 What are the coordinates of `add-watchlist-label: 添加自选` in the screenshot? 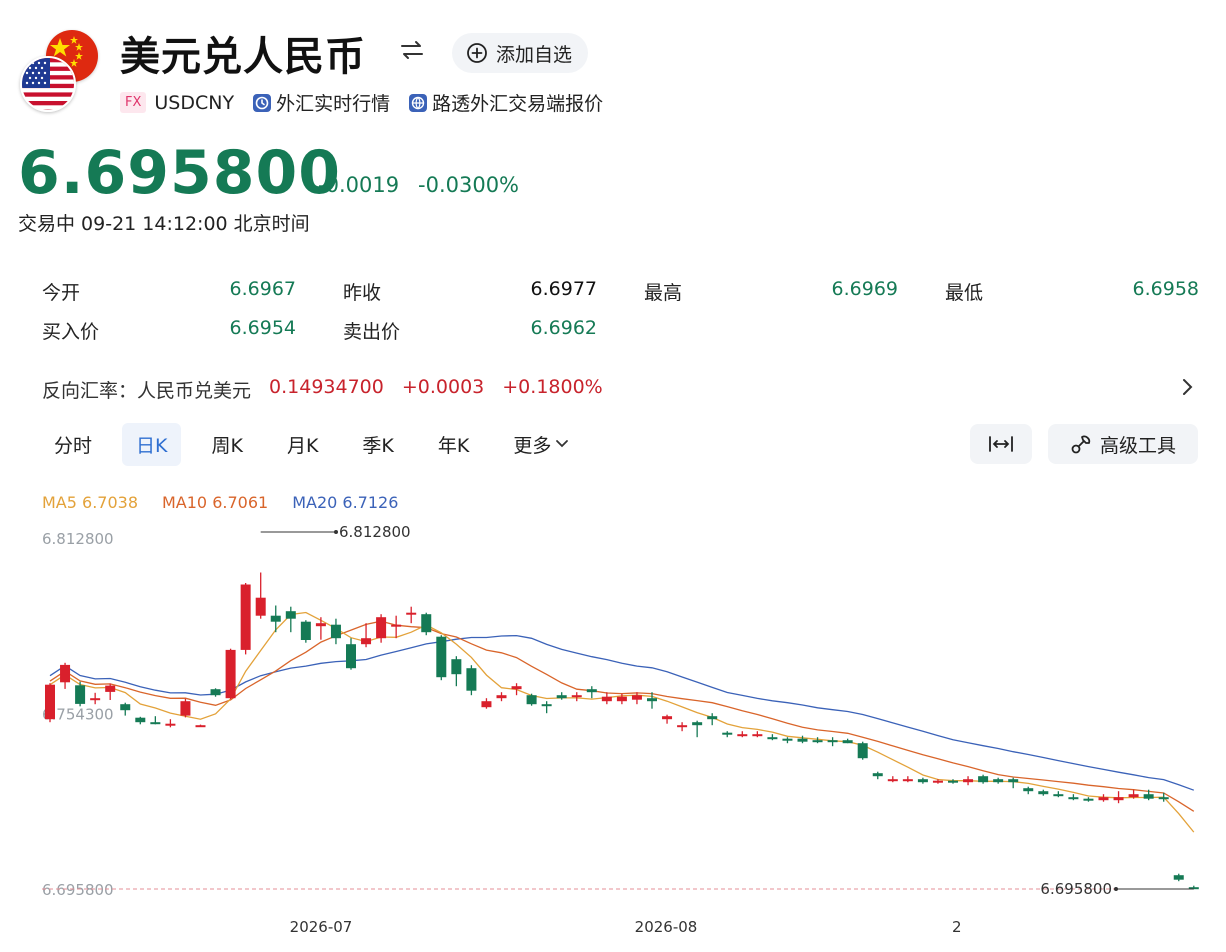 It's located at (534, 54).